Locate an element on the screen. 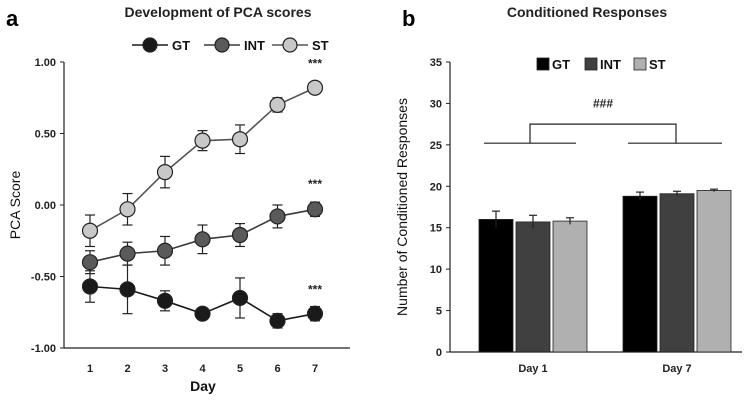 The height and width of the screenshot is (411, 749). panel-b-legend: GT INT ST is located at coordinates (601, 64).